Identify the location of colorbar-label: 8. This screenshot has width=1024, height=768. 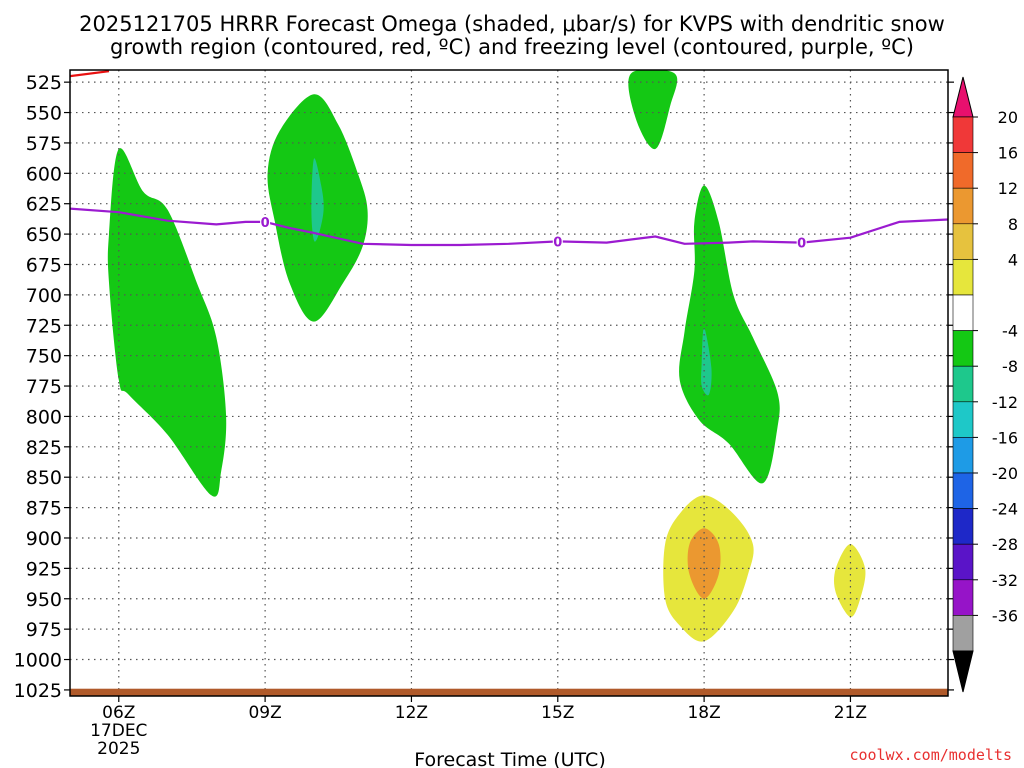
(1013, 224).